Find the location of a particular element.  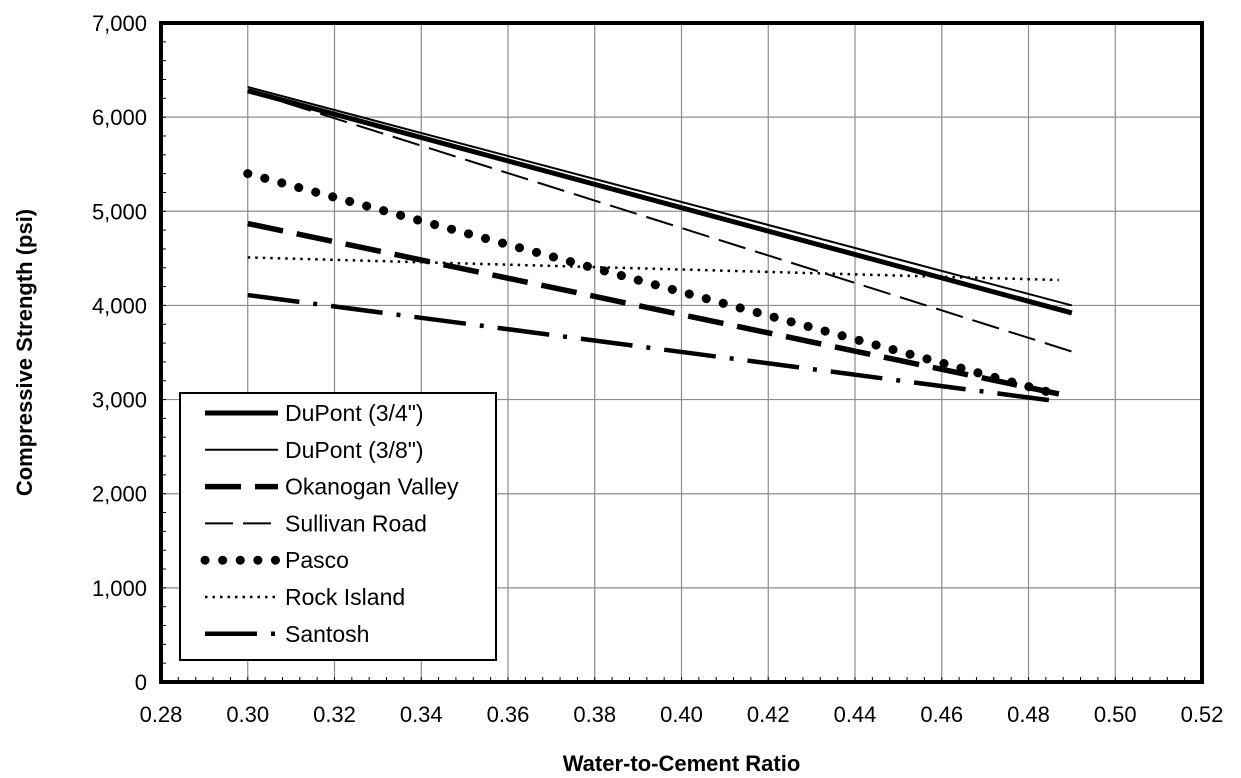

y-tick-label: 3,000 is located at coordinates (119, 400).